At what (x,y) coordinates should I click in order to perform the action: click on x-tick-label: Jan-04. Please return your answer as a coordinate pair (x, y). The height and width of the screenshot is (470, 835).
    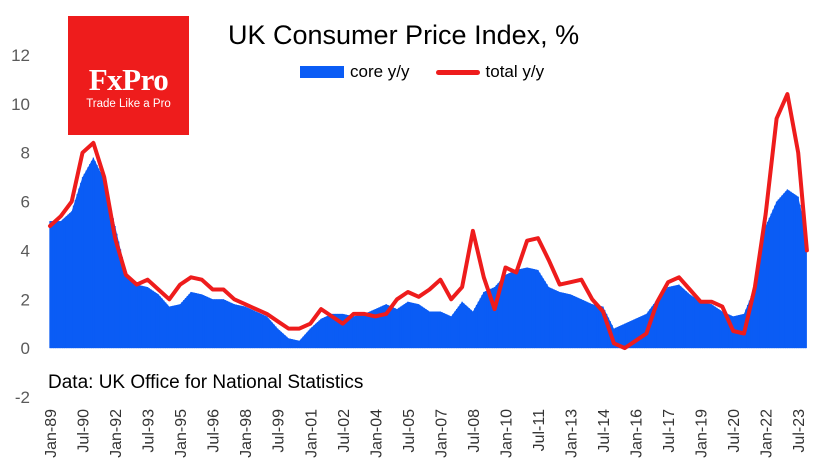
    Looking at the image, I should click on (376, 433).